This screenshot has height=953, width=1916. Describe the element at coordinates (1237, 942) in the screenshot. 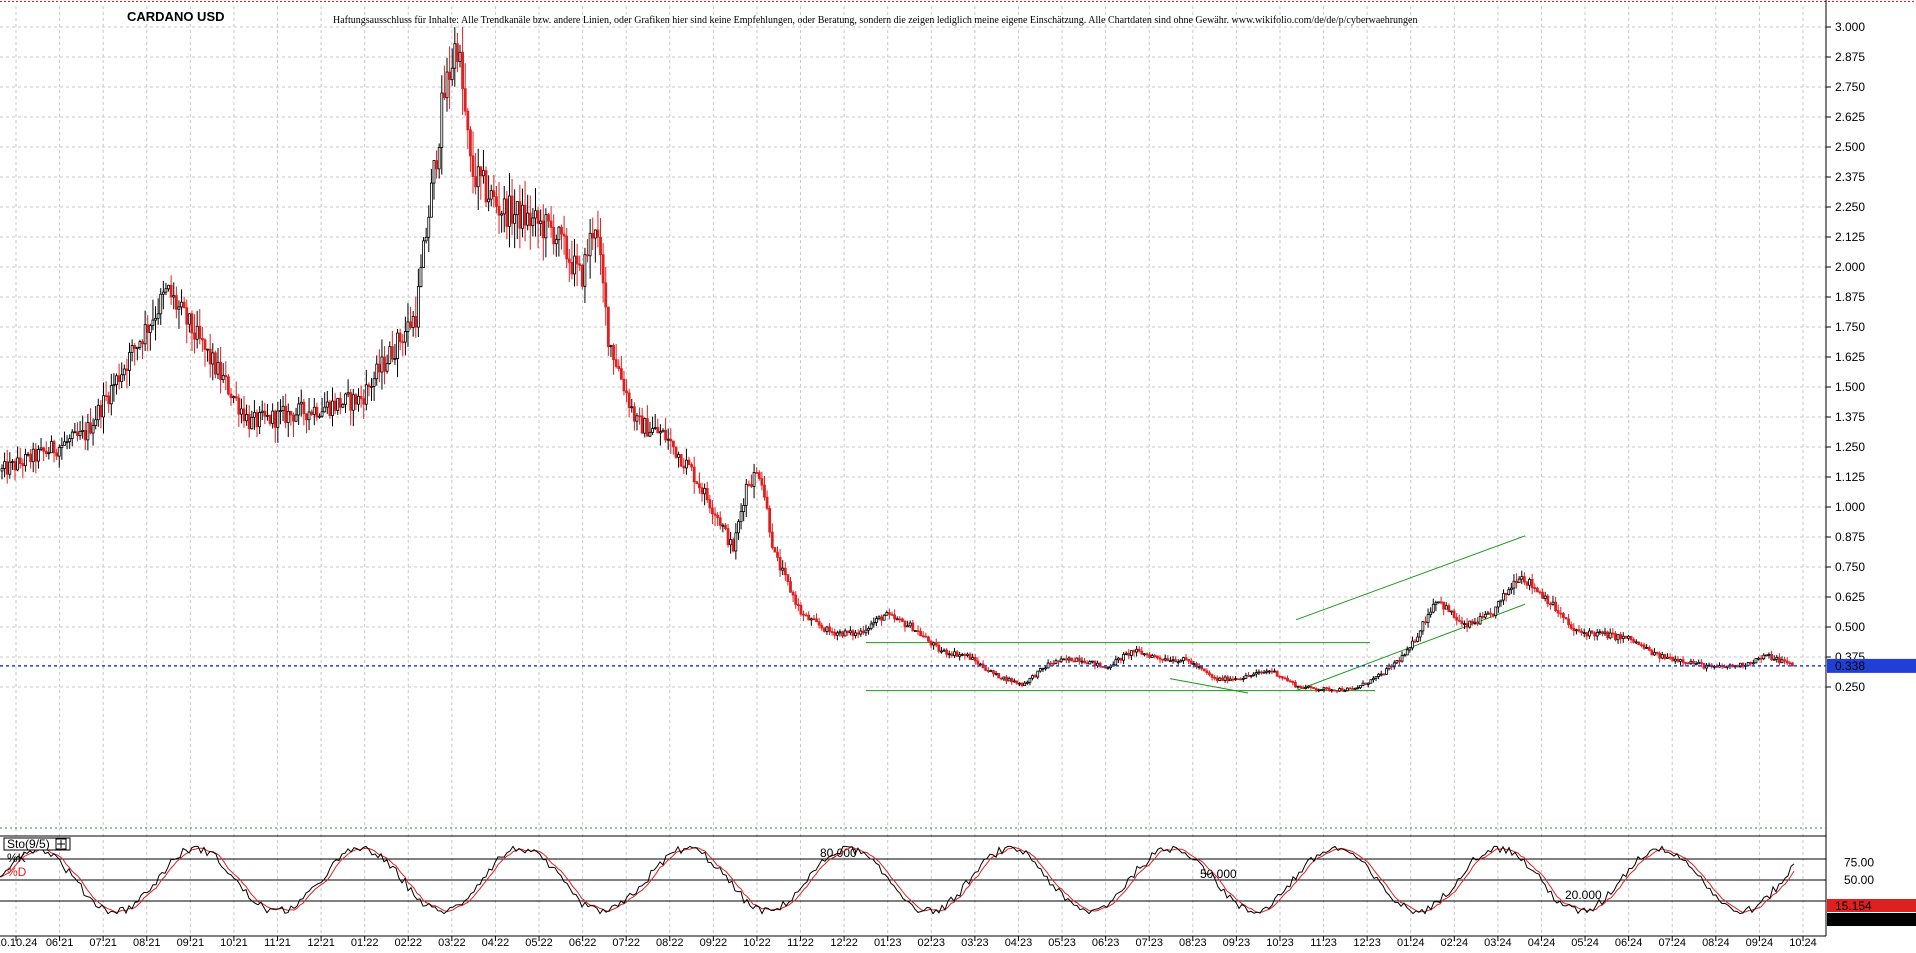

I see `x-tick-label: 09:23` at that location.